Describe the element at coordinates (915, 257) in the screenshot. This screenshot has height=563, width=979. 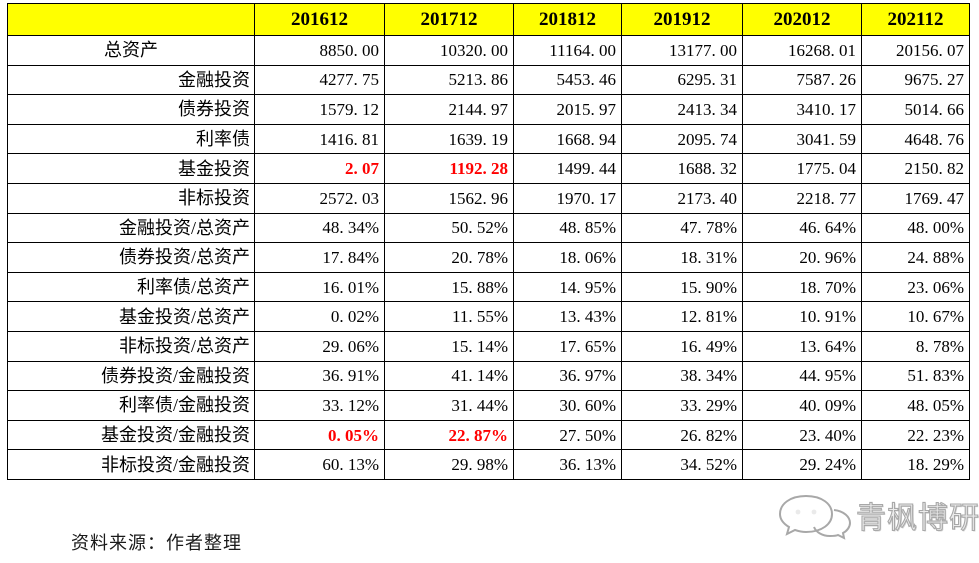
I see `cell-value: 24. 88%` at that location.